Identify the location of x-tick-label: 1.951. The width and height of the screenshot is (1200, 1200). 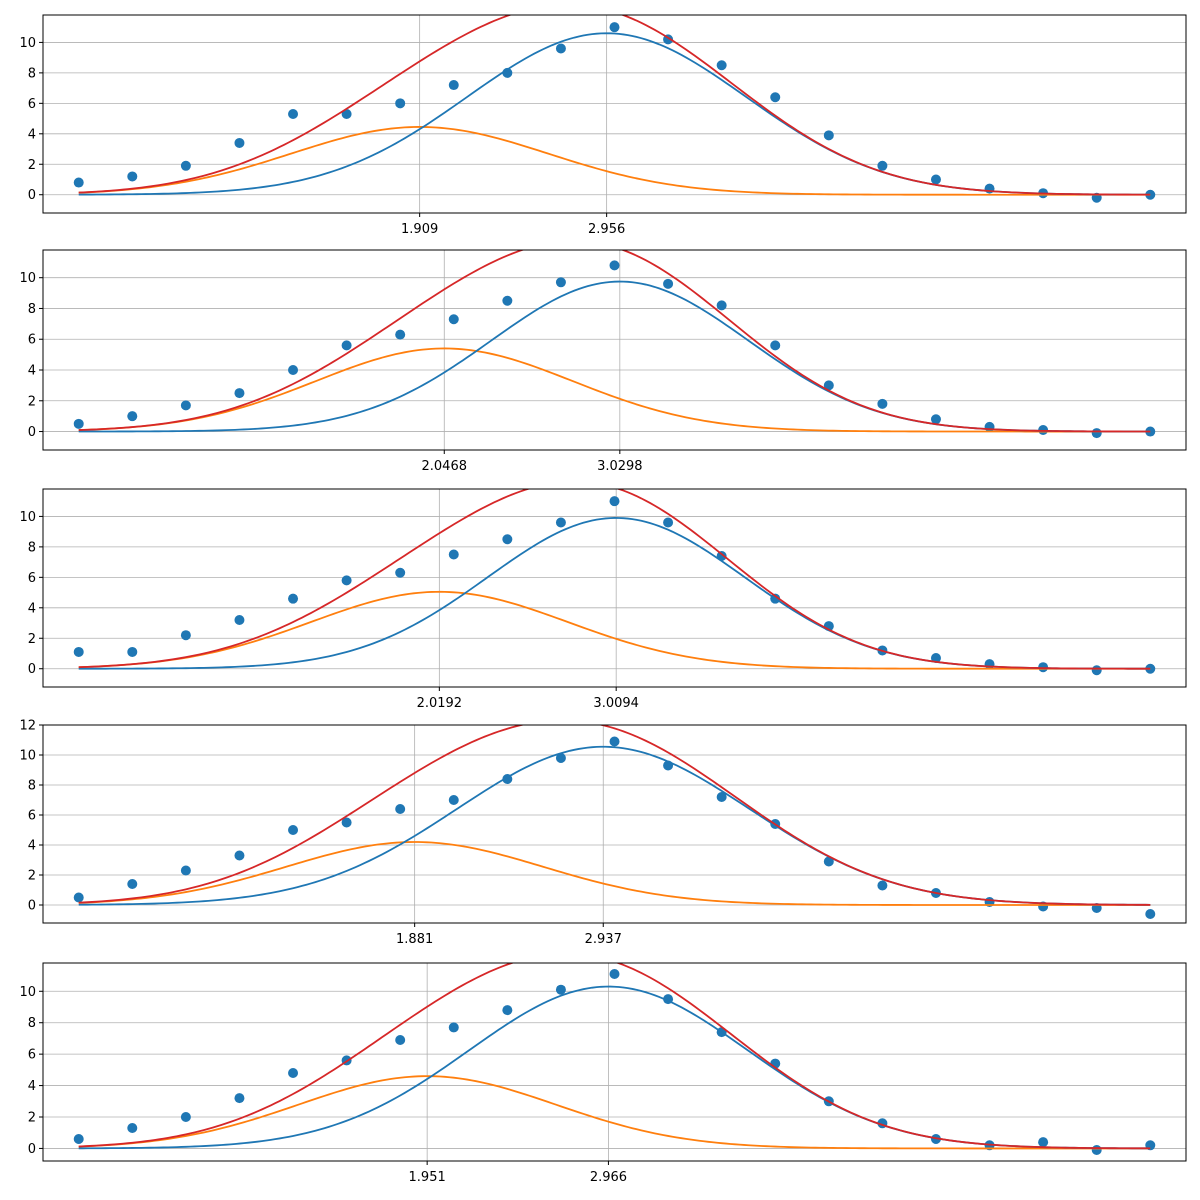
(427, 1177).